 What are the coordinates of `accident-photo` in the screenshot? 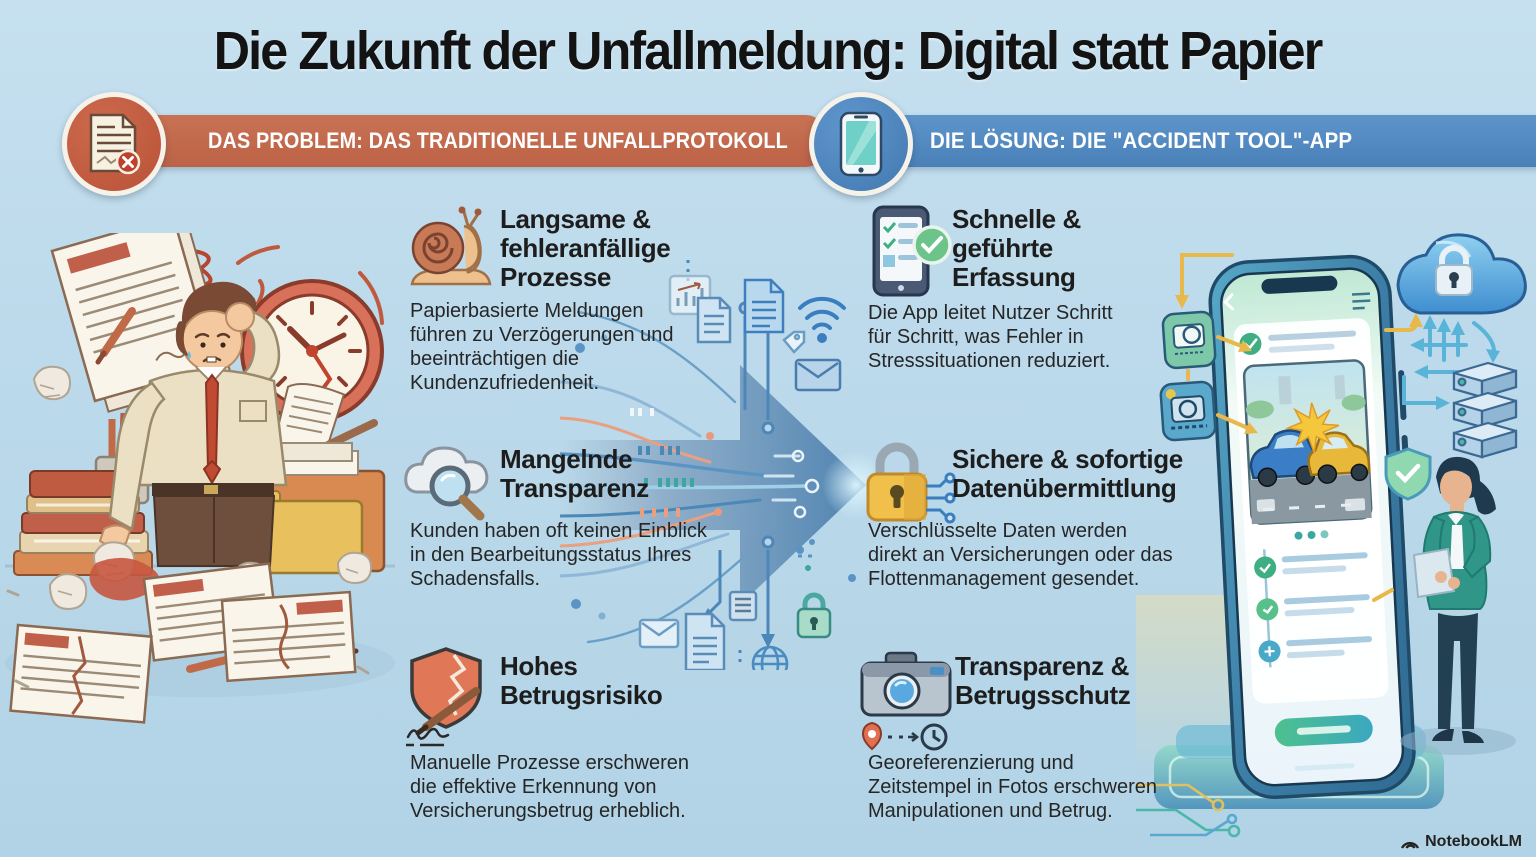 It's located at (1307, 442).